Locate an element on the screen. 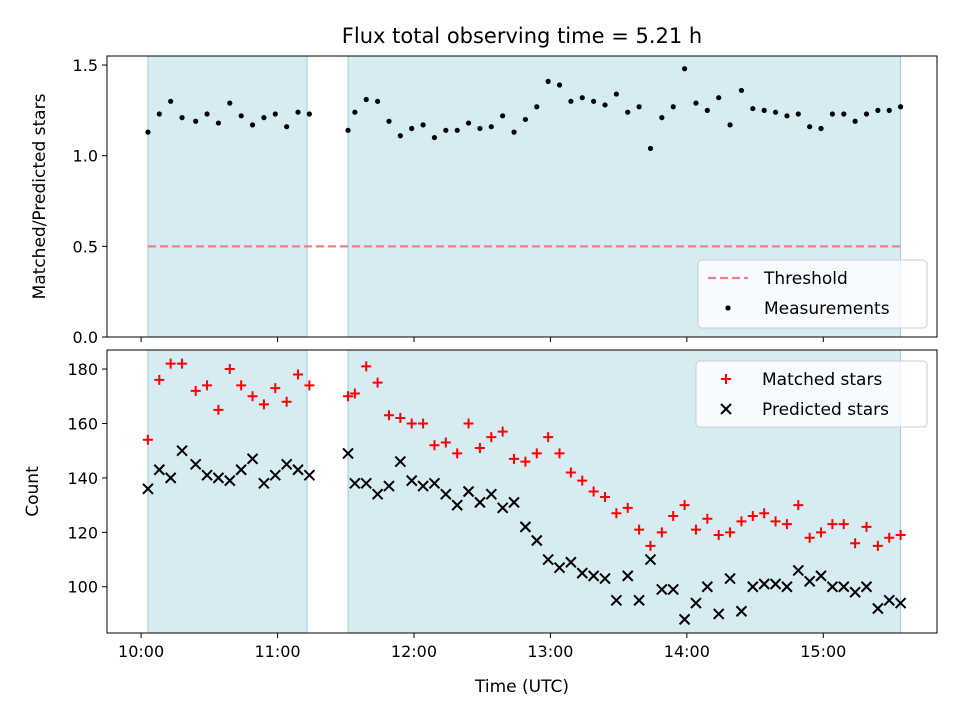  x-tick-label: 13:00 is located at coordinates (550, 651).